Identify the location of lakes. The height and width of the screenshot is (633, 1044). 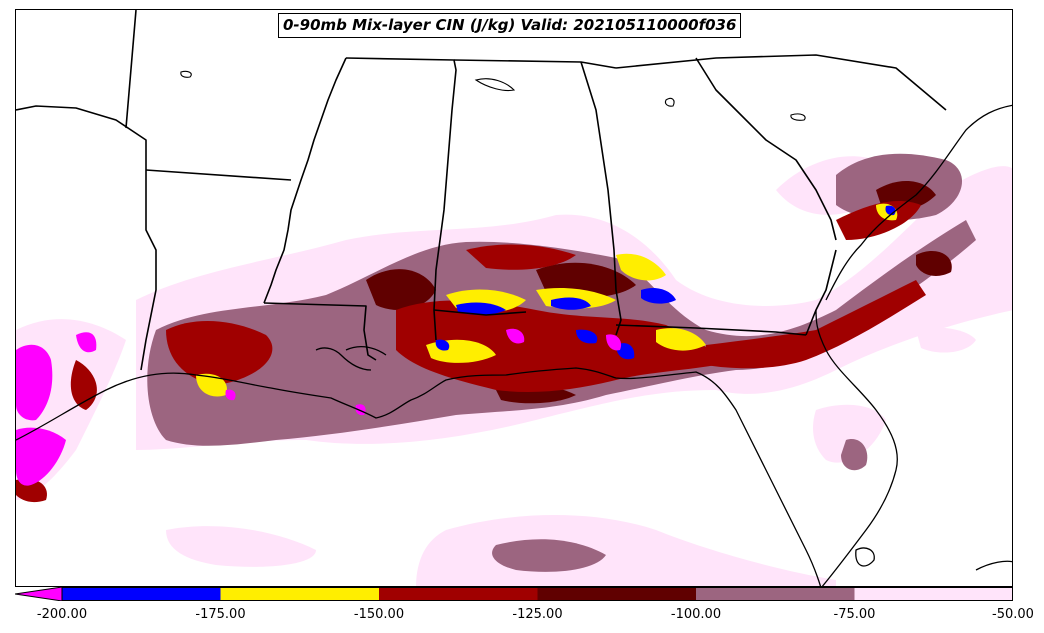
(493, 95).